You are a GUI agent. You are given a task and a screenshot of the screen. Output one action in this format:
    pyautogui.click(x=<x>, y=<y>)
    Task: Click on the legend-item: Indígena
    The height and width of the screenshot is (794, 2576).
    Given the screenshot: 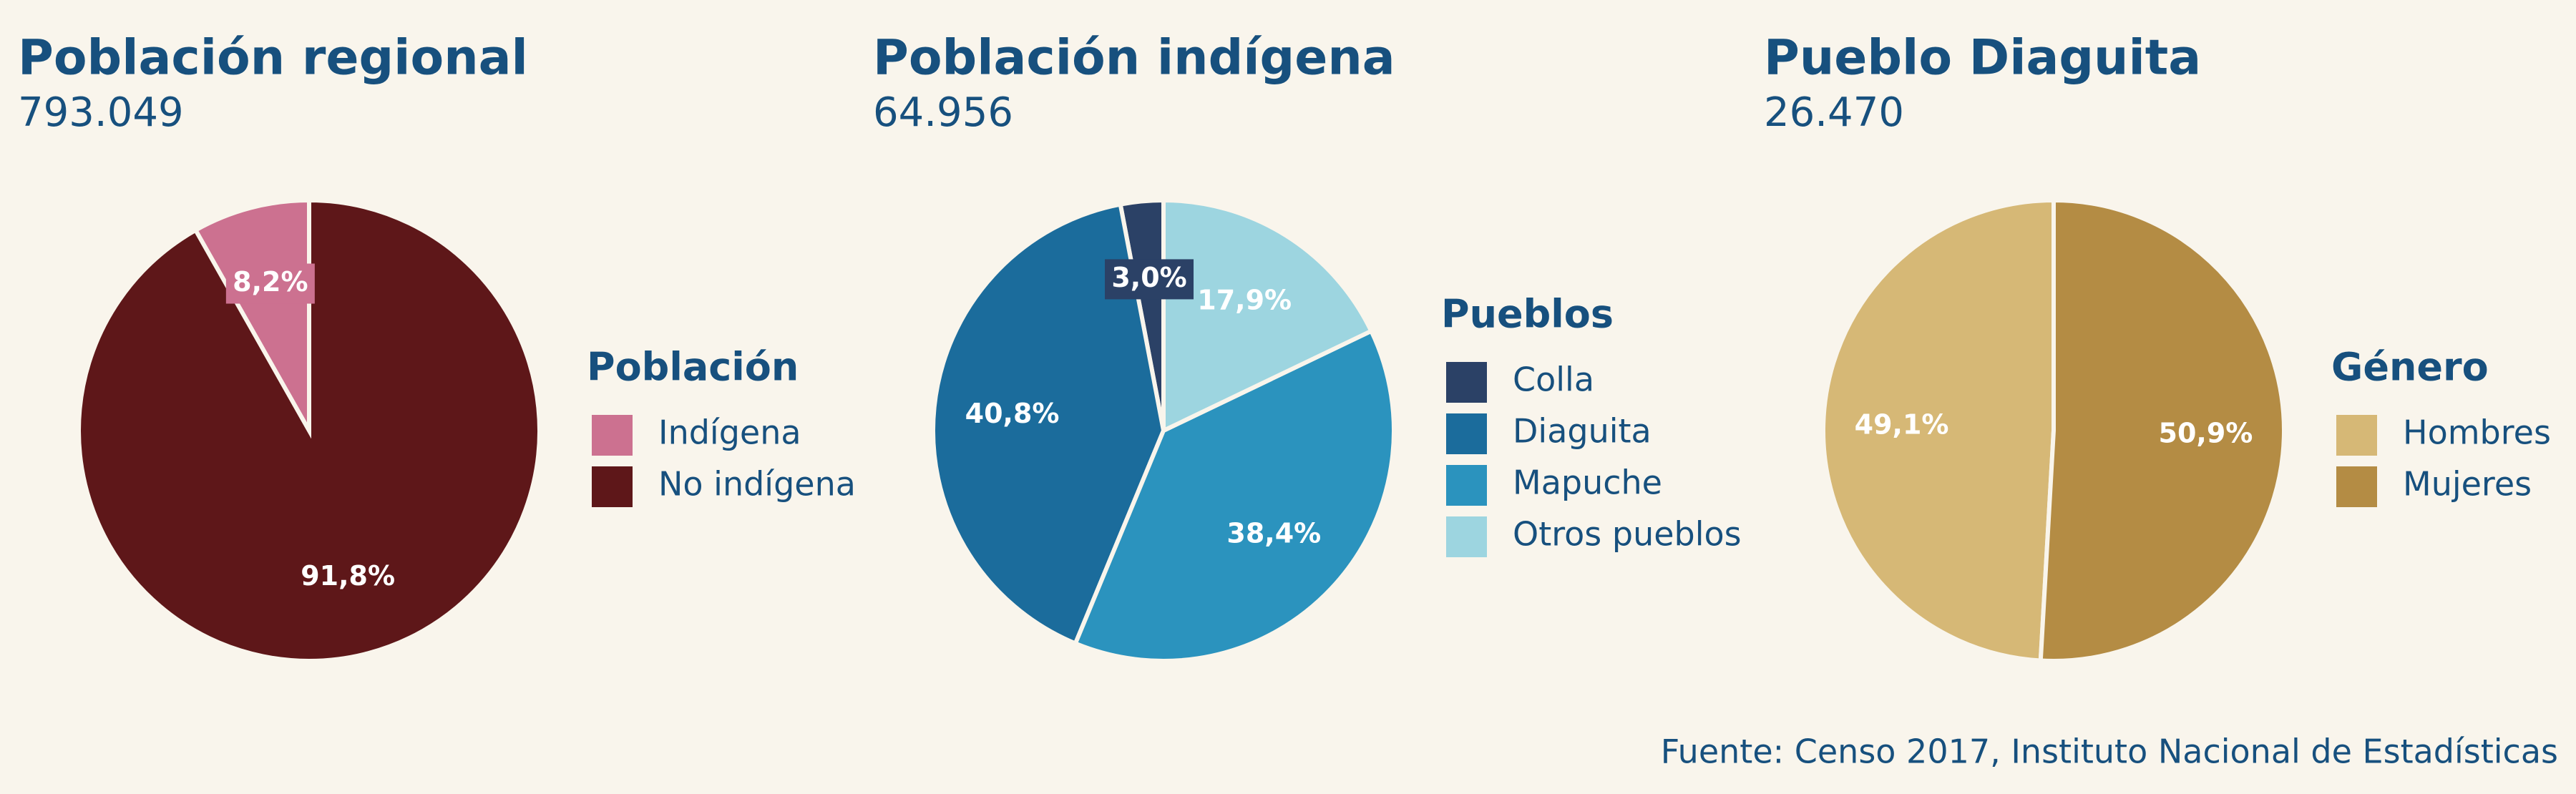 What is the action you would take?
    pyautogui.click(x=729, y=433)
    